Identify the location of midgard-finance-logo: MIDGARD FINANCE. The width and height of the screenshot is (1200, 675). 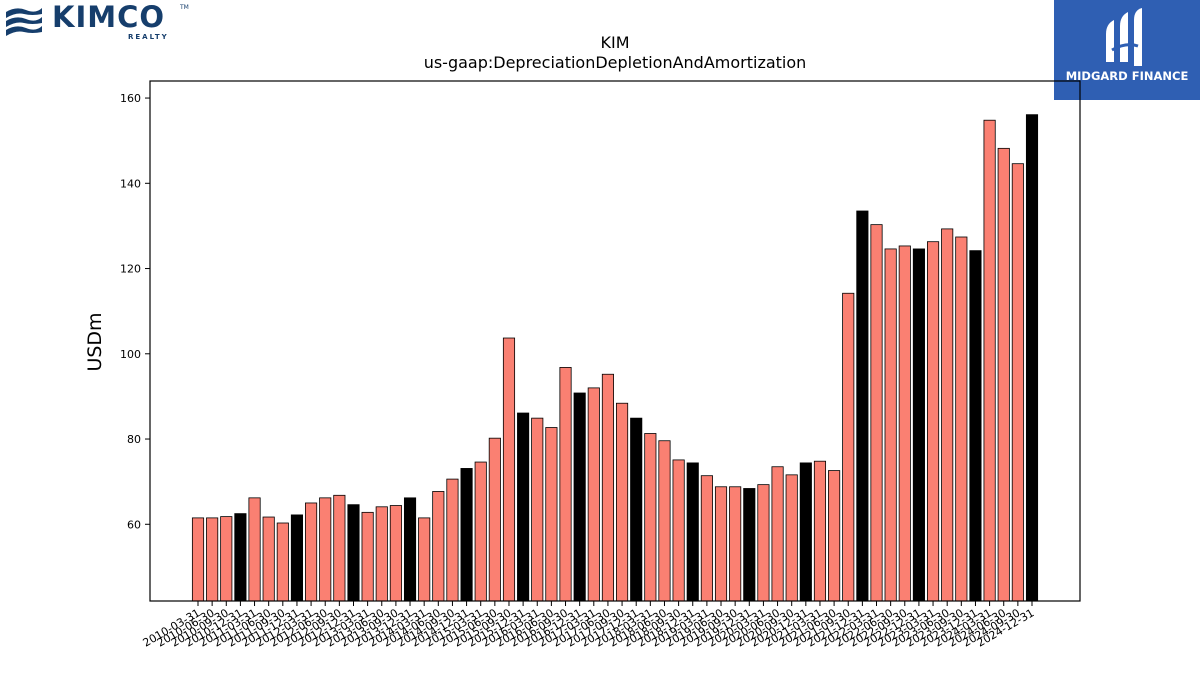
(1127, 50).